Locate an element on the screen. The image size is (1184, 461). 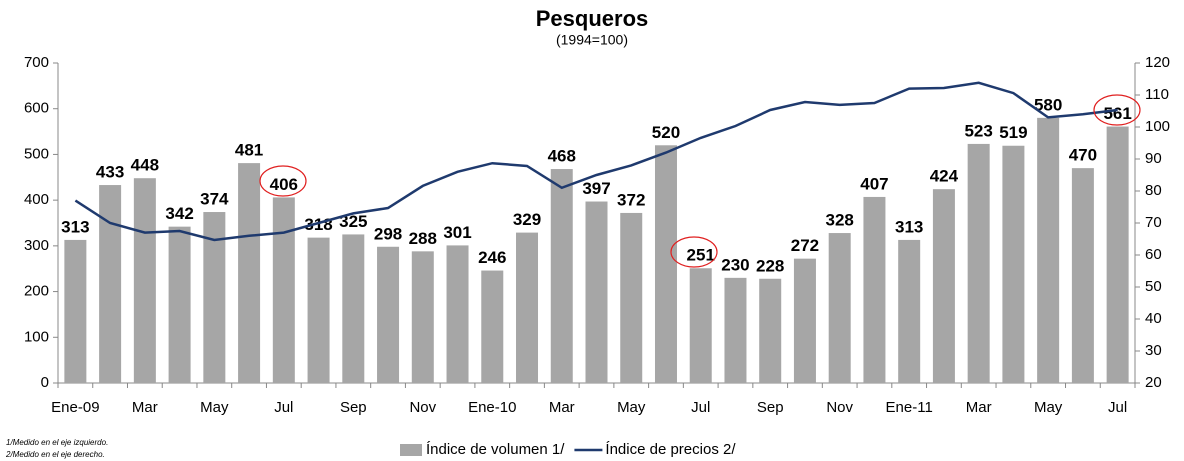
footnote: 2/Medido en el eje derecho. is located at coordinates (55, 454).